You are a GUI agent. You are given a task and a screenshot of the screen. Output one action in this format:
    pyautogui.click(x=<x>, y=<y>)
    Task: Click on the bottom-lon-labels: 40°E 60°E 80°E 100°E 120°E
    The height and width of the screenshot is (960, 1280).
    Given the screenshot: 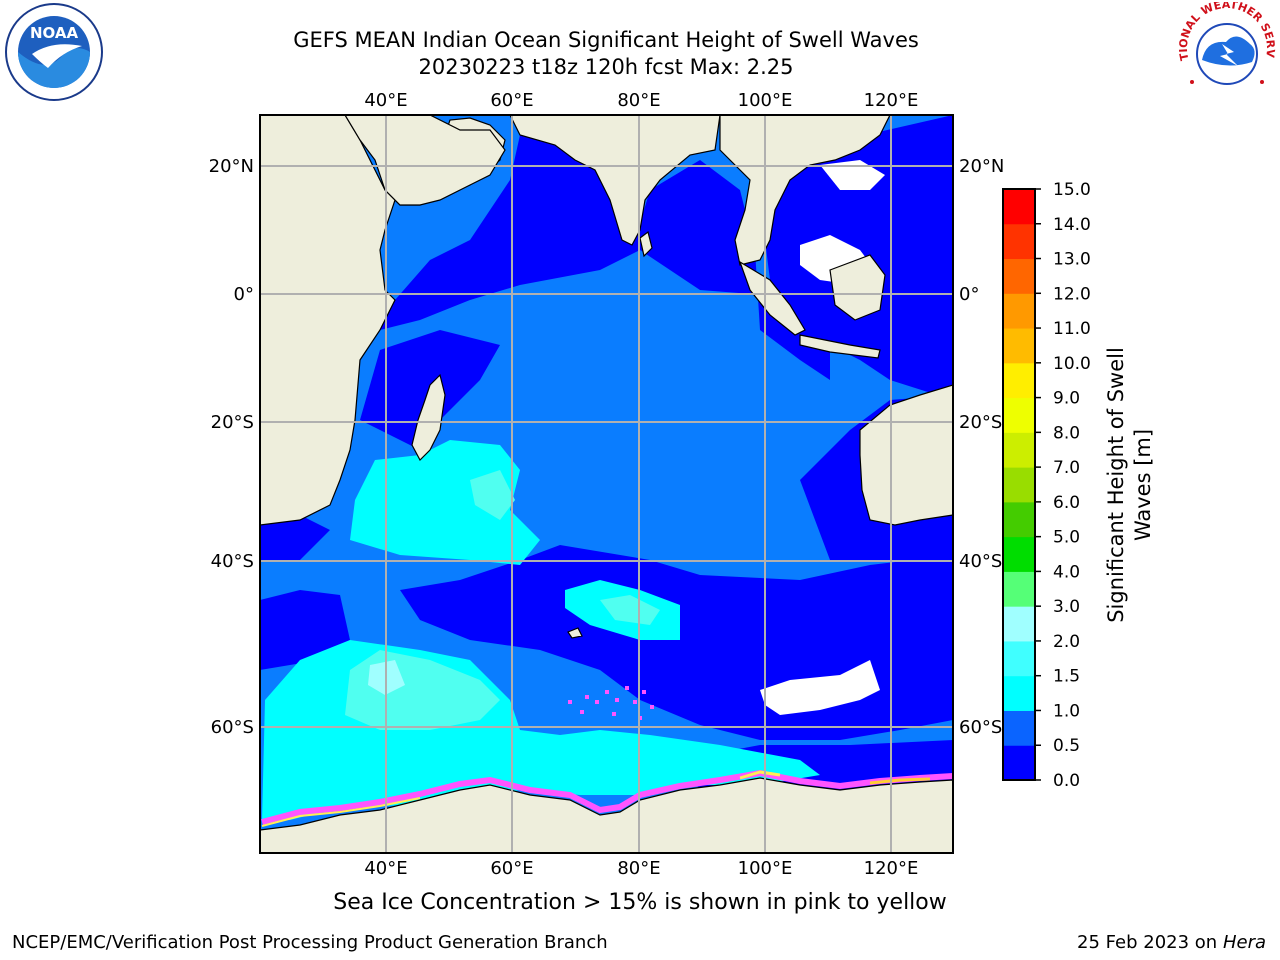 What is the action you would take?
    pyautogui.click(x=641, y=868)
    